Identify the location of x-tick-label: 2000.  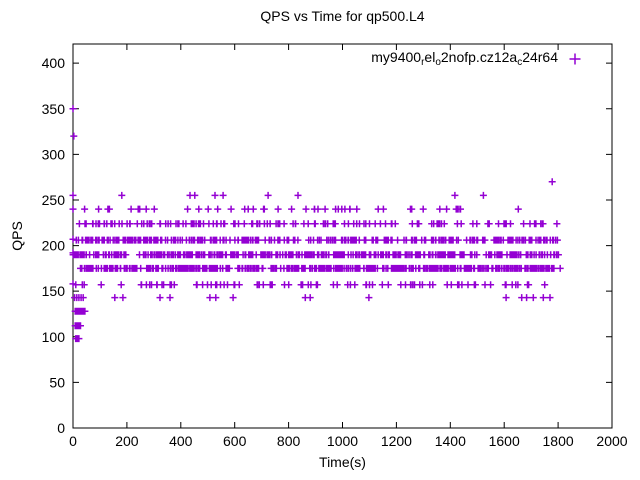
(611, 441).